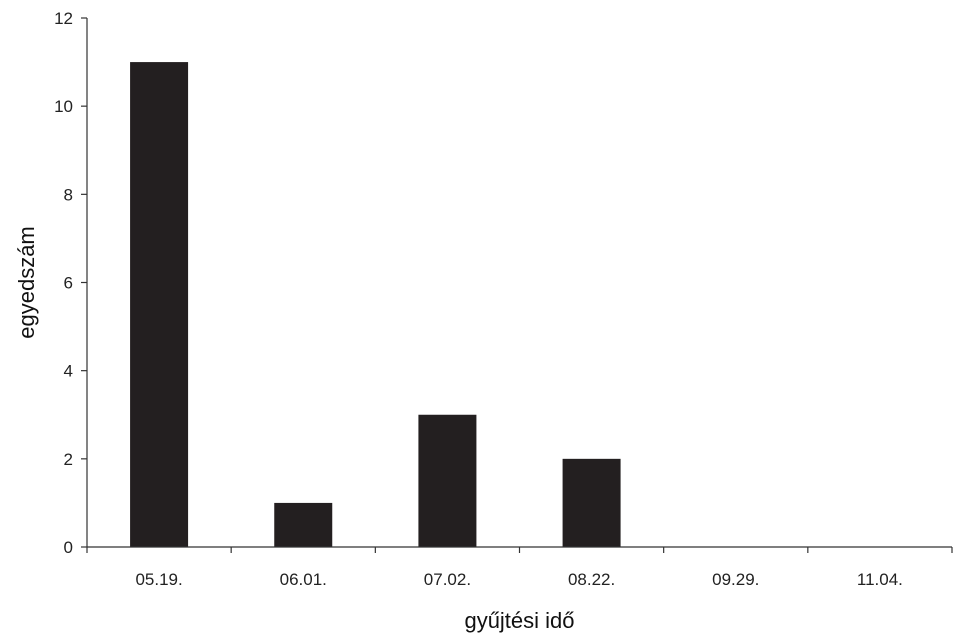 This screenshot has width=960, height=636. I want to click on y-tick-label: 10, so click(63, 106).